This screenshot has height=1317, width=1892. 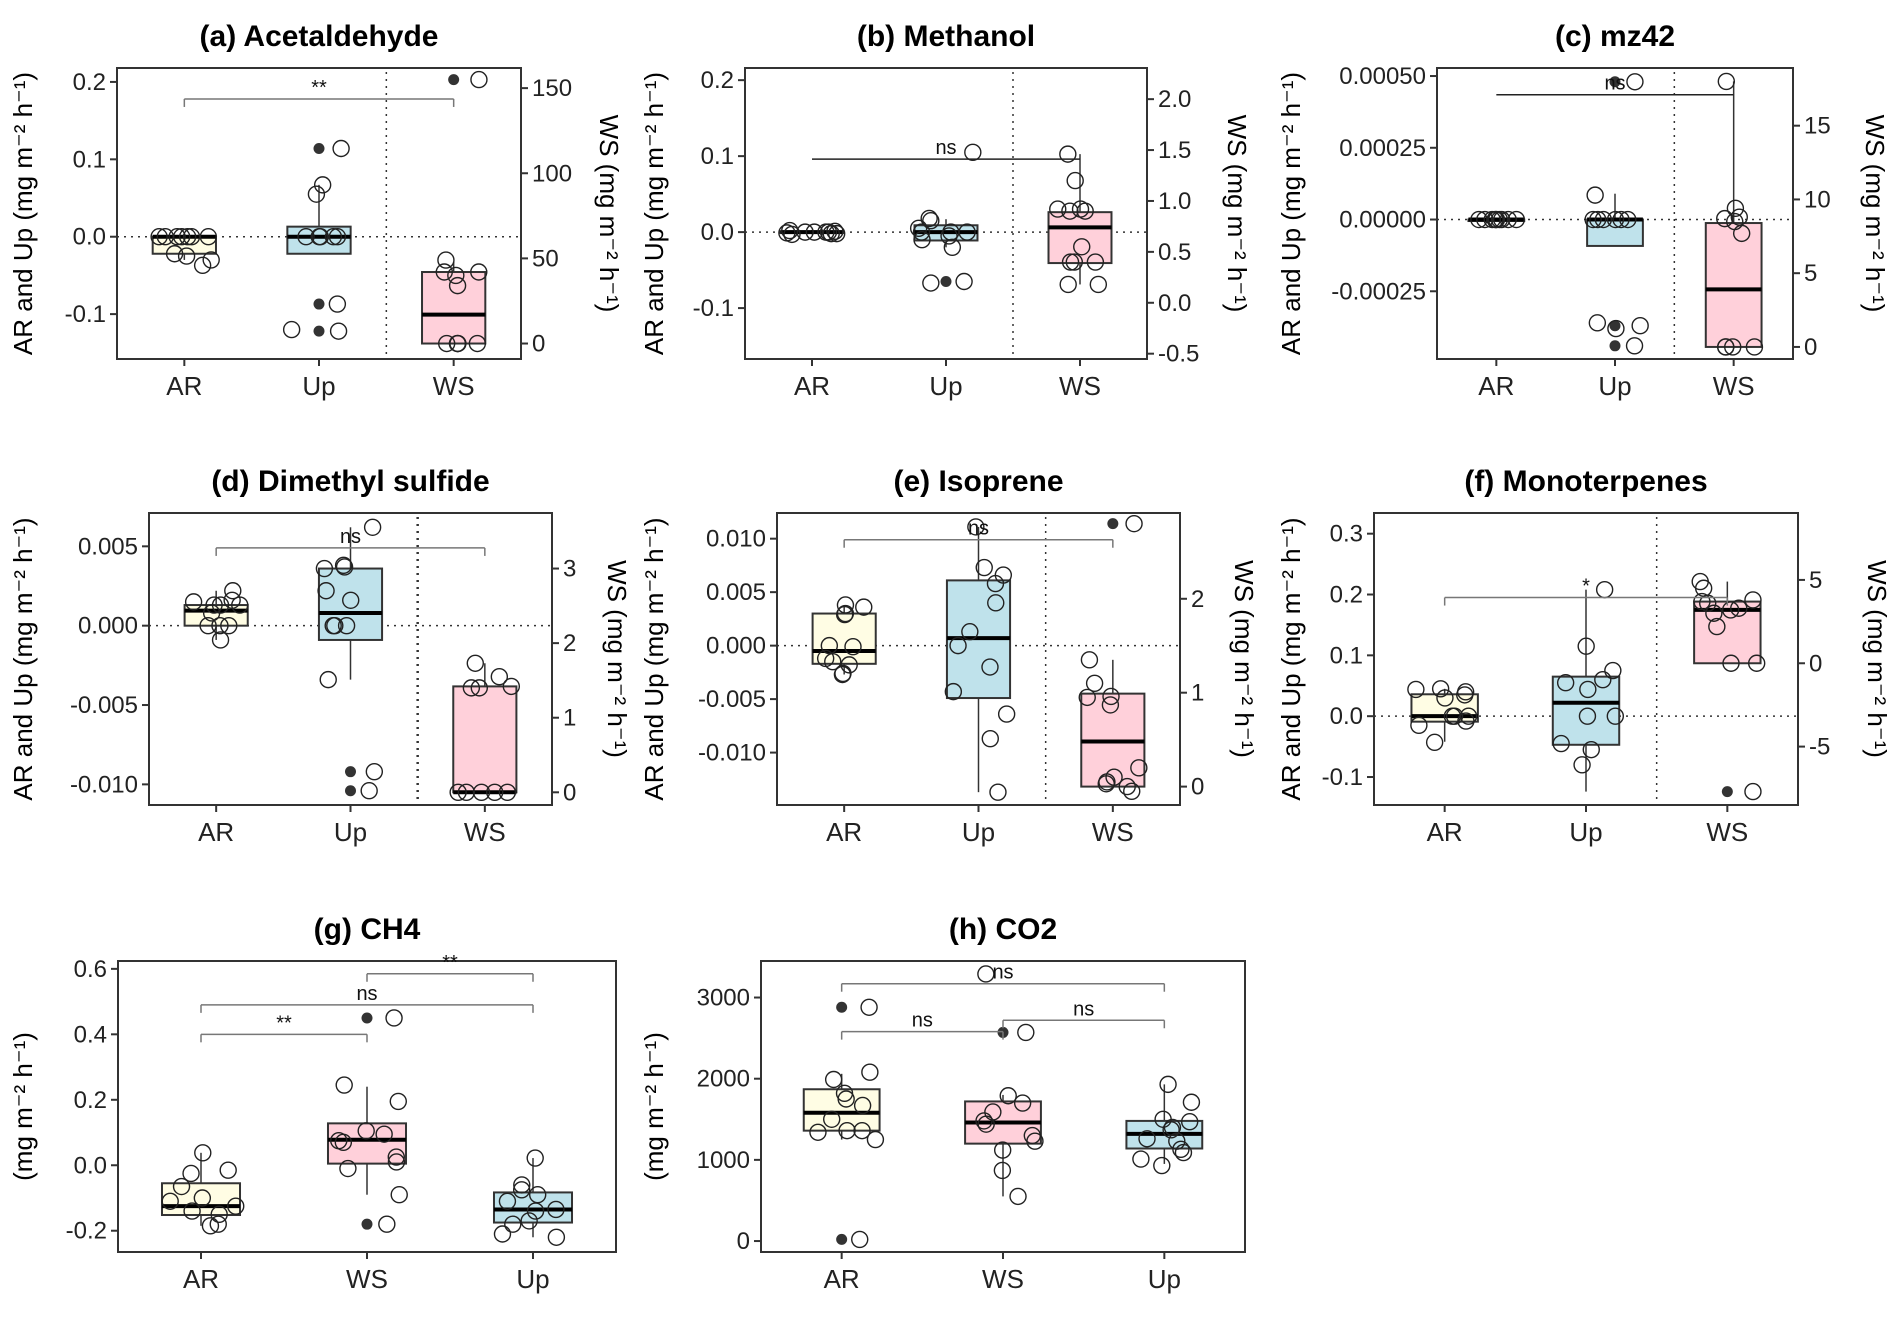 I want to click on x-tick-label: Up, so click(x=1614, y=386).